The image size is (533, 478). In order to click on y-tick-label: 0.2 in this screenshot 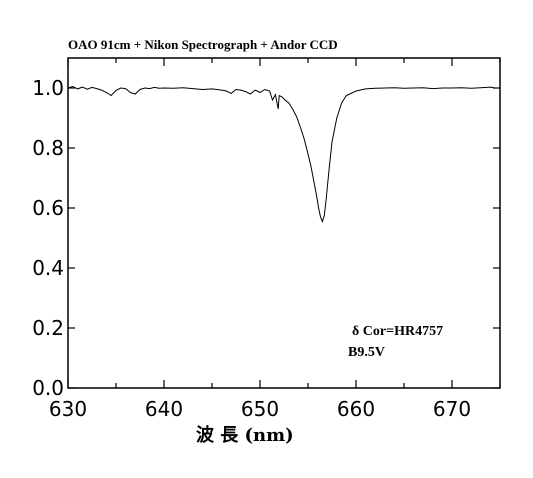, I will do `click(48, 328)`.